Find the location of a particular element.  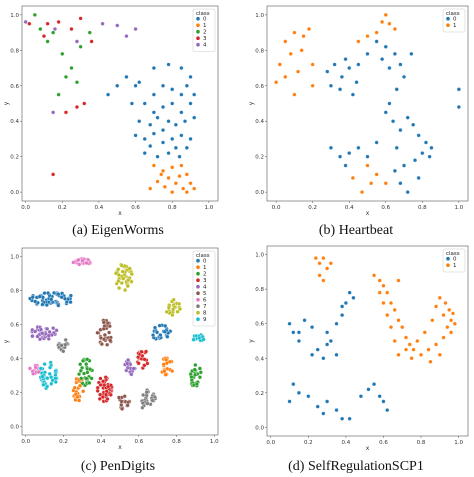

x-tick-label: 0.6 is located at coordinates (138, 442).